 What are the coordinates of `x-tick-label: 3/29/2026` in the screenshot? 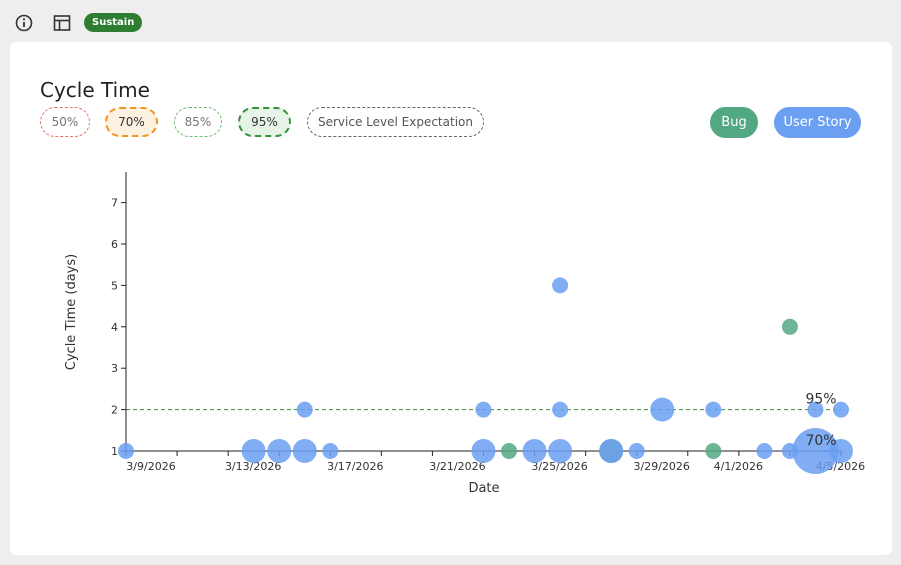 It's located at (662, 466).